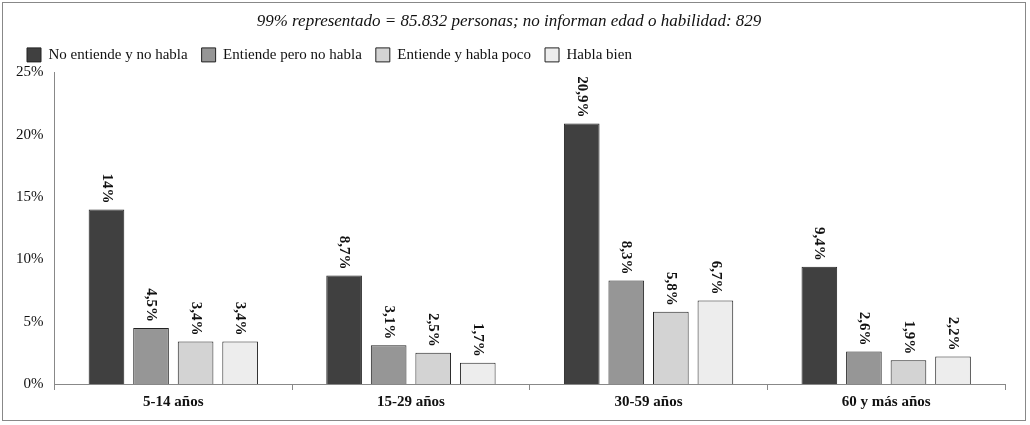 This screenshot has height=425, width=1030. I want to click on data-label: 14%, so click(107, 188).